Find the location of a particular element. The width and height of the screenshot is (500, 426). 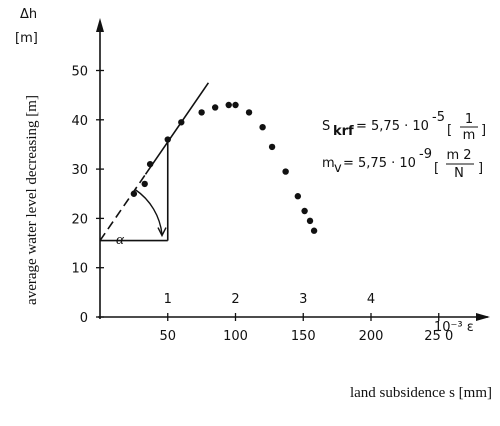

strain-tick-label: 3 is located at coordinates (303, 299).